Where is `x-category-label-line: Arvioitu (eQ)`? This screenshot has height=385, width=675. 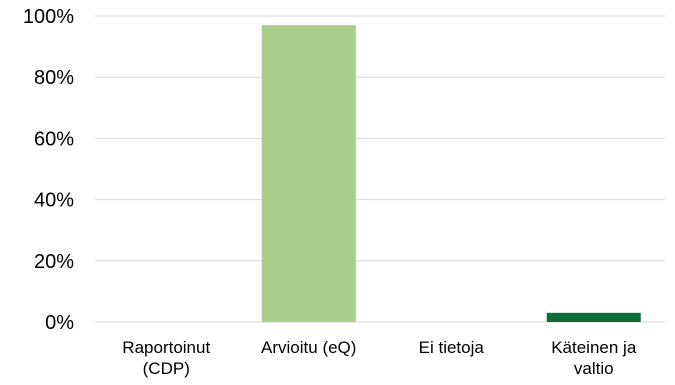
x-category-label-line: Arvioitu (eQ) is located at coordinates (308, 347).